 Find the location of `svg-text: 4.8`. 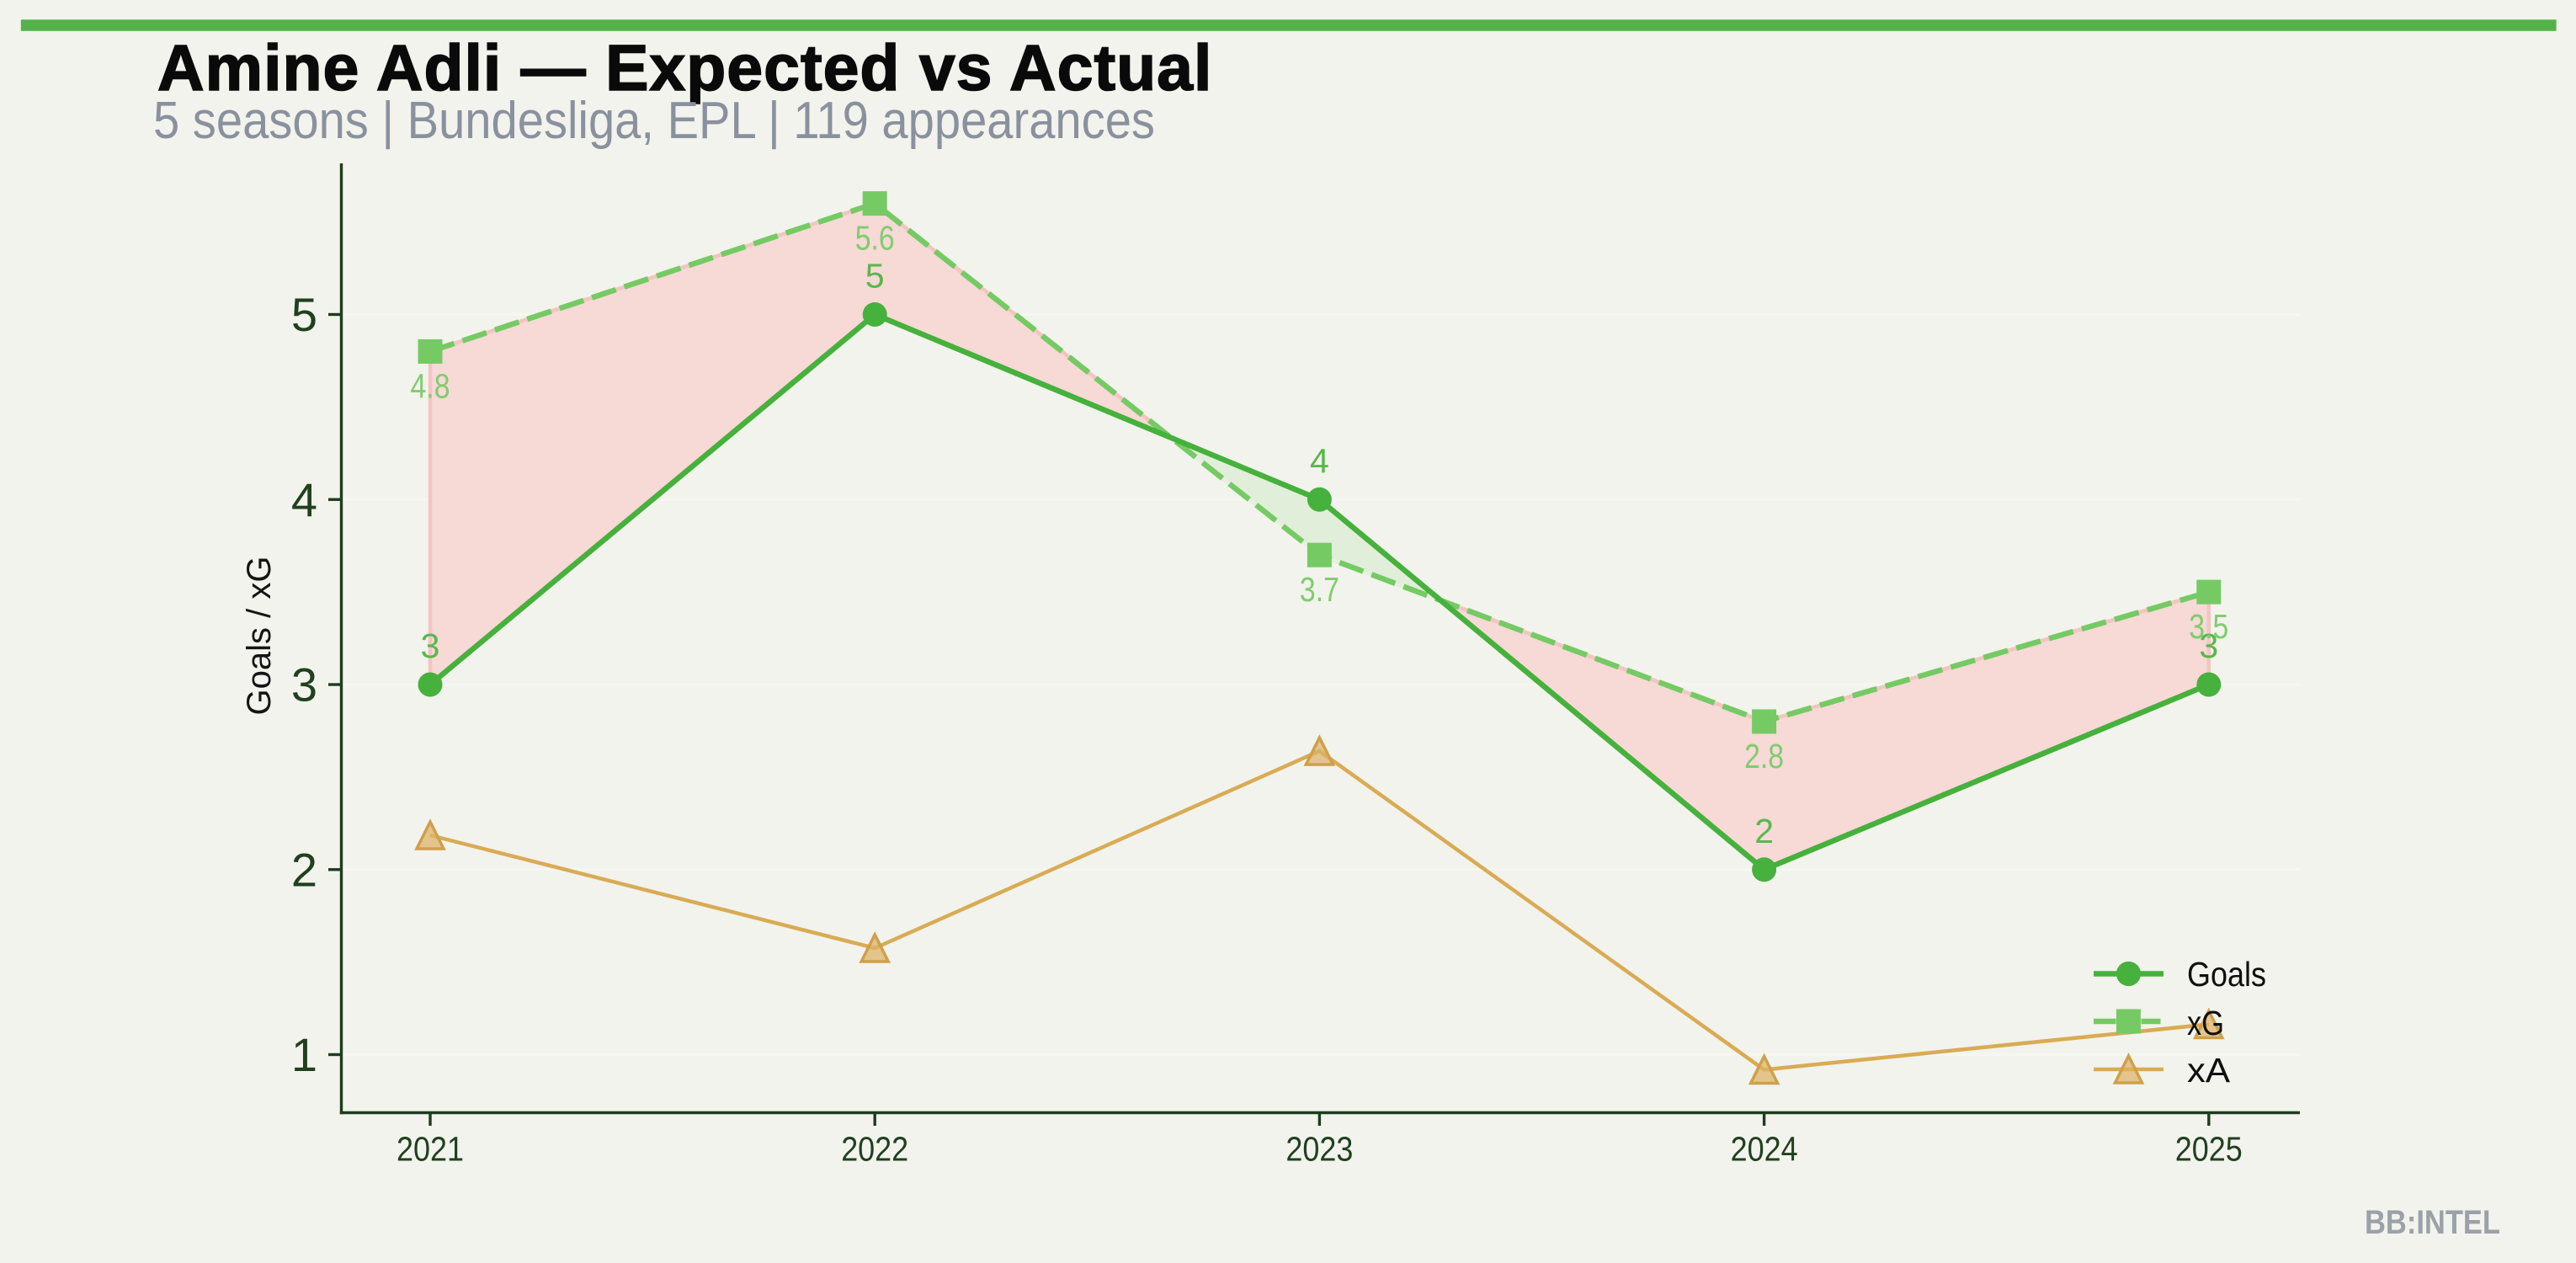

svg-text: 4.8 is located at coordinates (431, 385).